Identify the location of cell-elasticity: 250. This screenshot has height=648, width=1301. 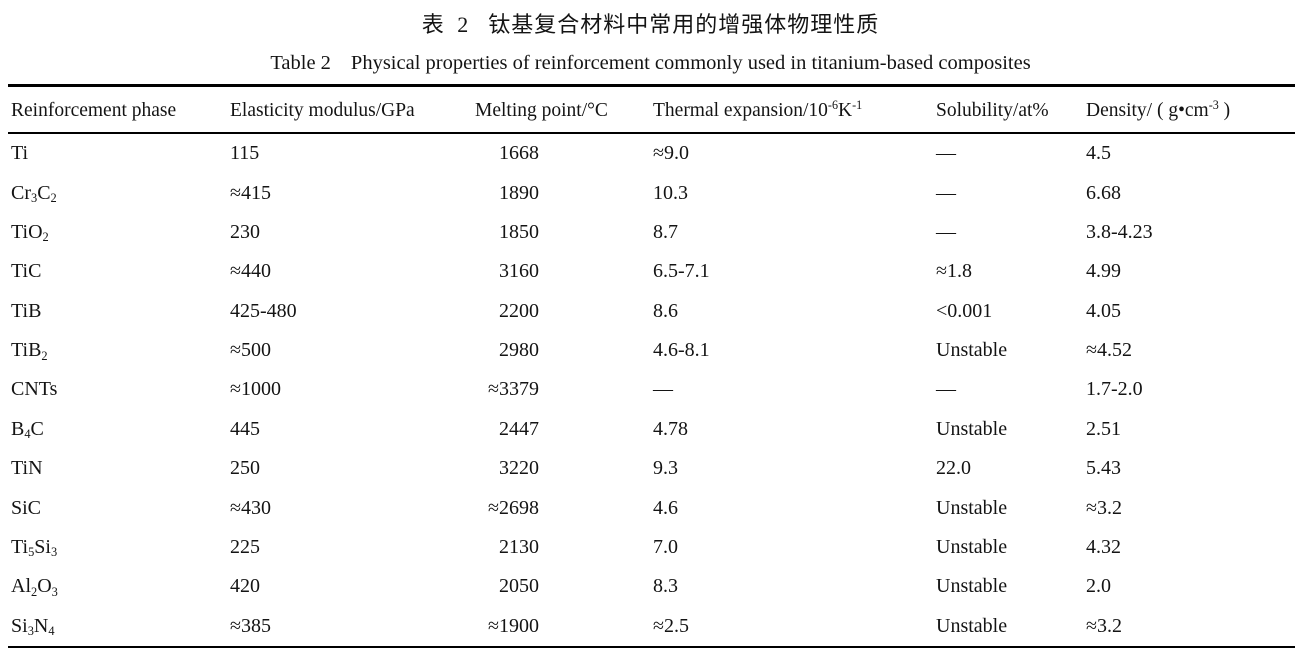
(245, 468).